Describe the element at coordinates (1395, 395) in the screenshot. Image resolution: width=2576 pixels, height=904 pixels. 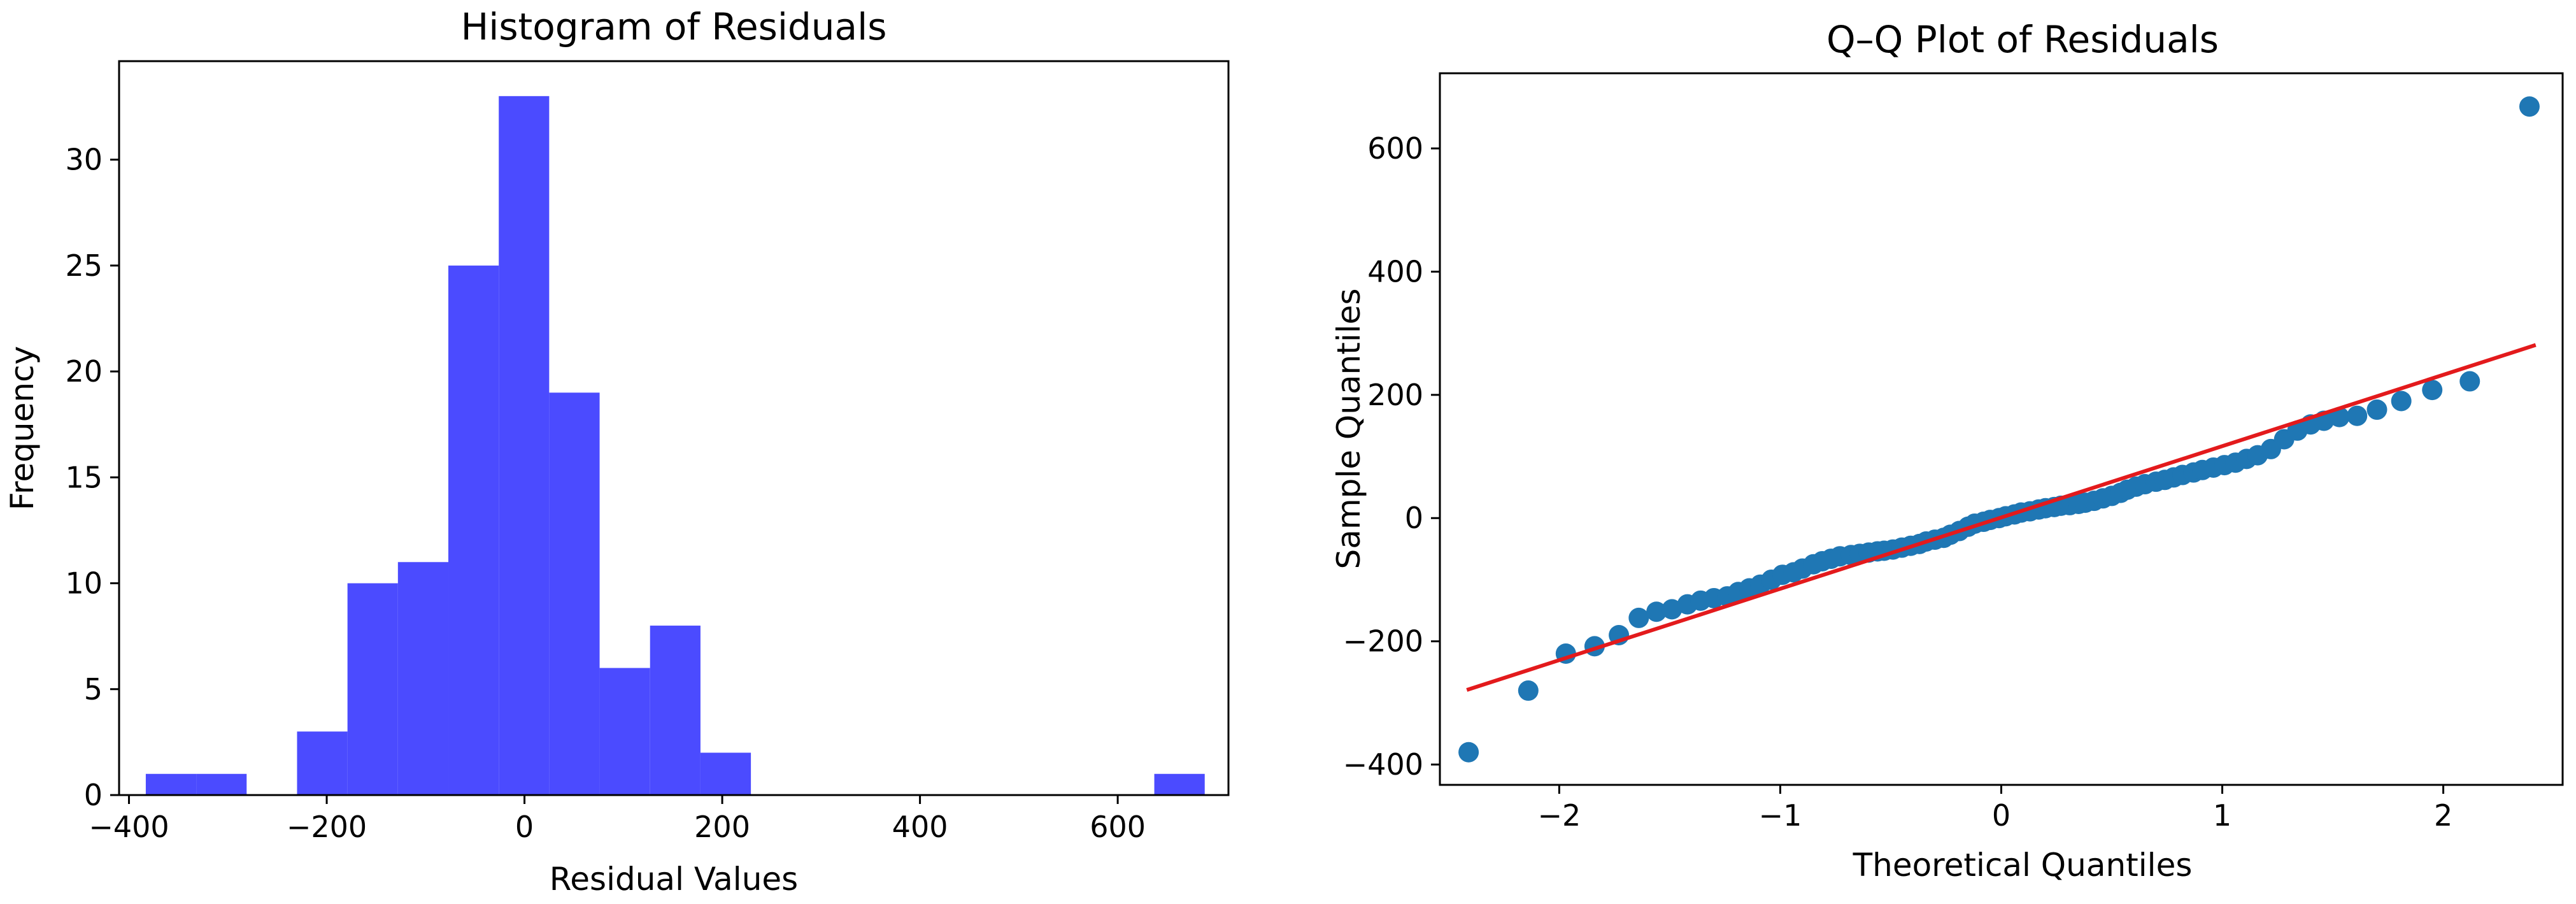
I see `qq-y-tick-label: 200` at that location.